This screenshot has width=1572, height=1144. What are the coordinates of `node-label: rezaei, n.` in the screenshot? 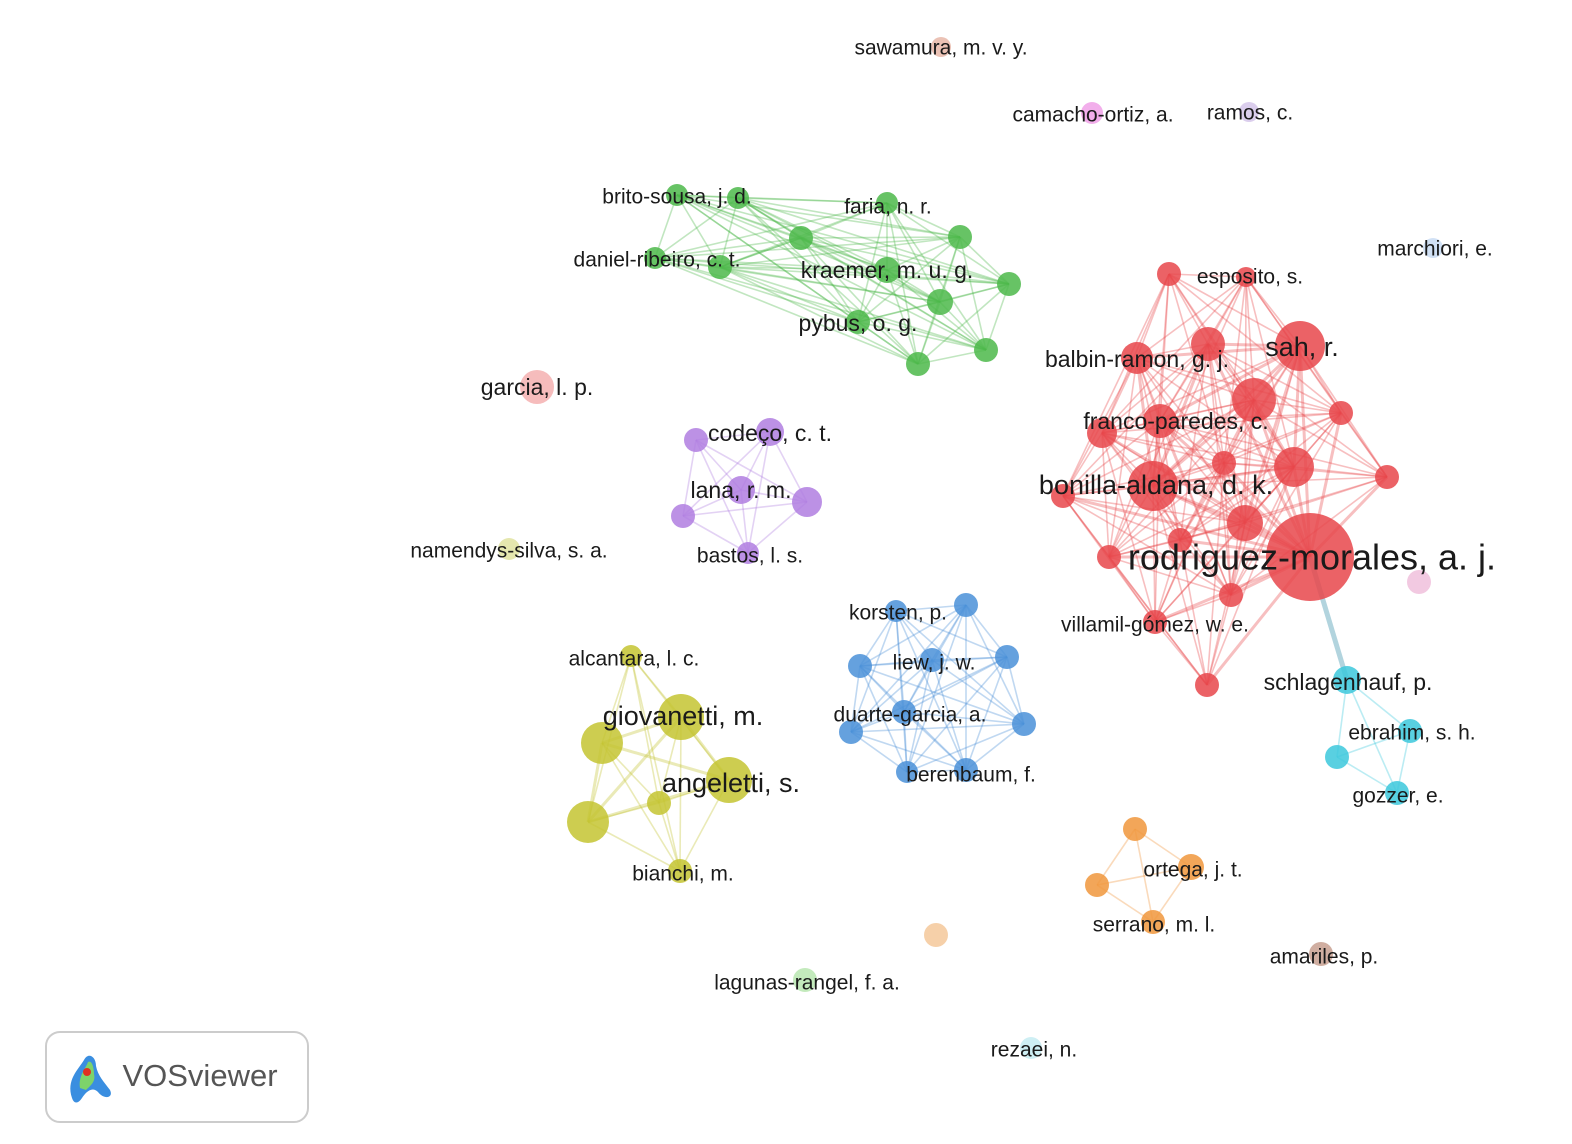 It's located at (1034, 1050).